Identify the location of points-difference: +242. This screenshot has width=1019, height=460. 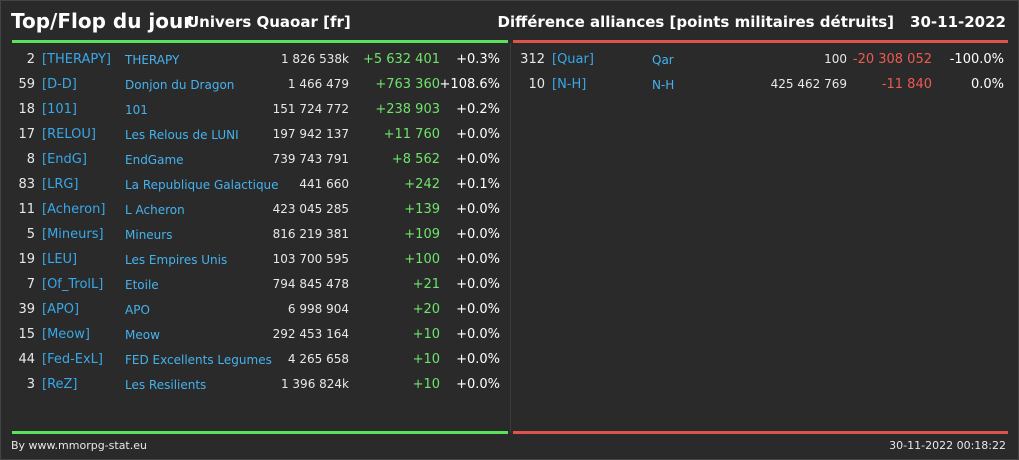
(422, 184).